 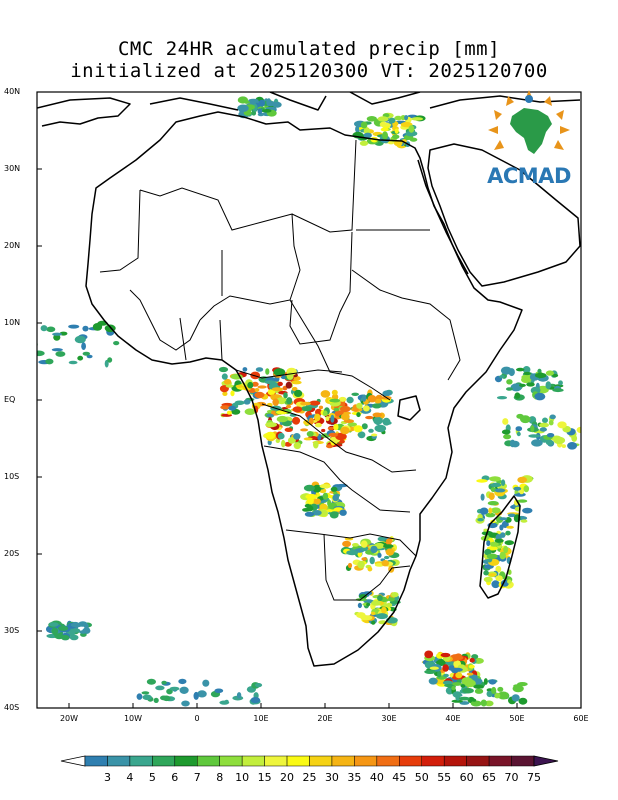 I want to click on colorbar-label: 5, so click(x=152, y=777).